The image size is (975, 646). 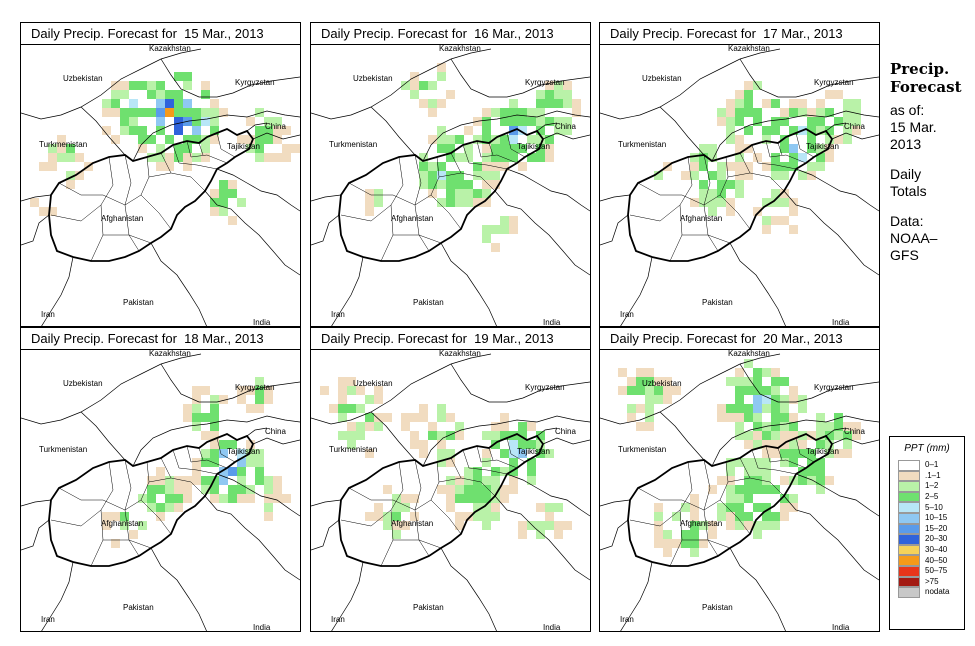 What do you see at coordinates (936, 518) in the screenshot?
I see `legend-label: 10–15` at bounding box center [936, 518].